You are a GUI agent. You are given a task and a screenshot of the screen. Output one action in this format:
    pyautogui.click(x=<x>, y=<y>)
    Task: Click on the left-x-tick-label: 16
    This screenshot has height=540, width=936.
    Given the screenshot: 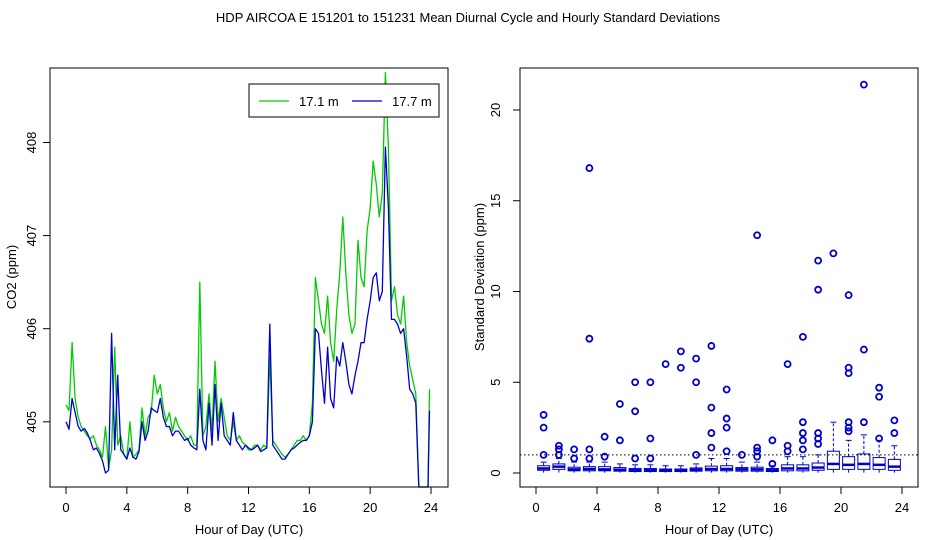 What is the action you would take?
    pyautogui.click(x=309, y=507)
    